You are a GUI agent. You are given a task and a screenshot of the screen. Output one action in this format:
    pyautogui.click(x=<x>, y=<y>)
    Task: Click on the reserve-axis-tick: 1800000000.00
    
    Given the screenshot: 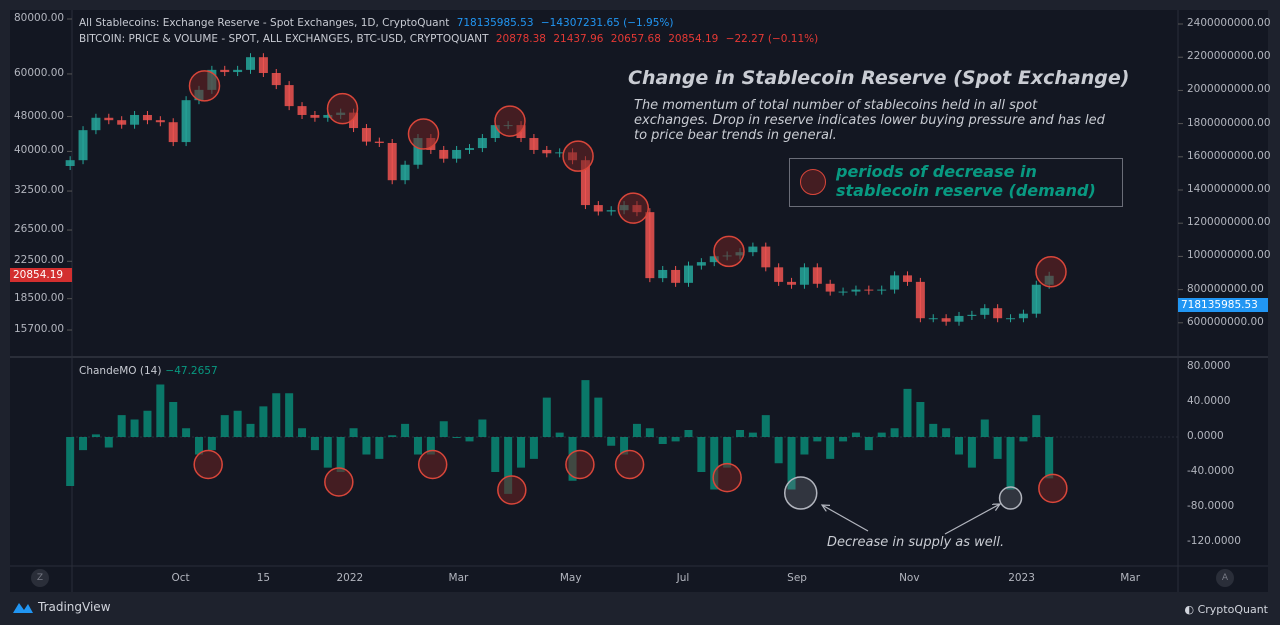 What is the action you would take?
    pyautogui.click(x=1229, y=122)
    